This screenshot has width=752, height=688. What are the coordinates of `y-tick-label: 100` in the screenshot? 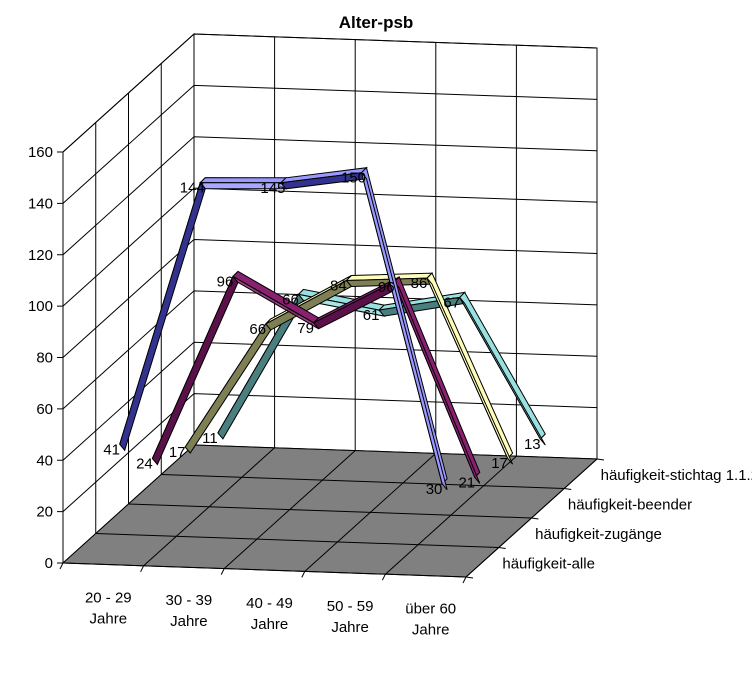 It's located at (40, 306).